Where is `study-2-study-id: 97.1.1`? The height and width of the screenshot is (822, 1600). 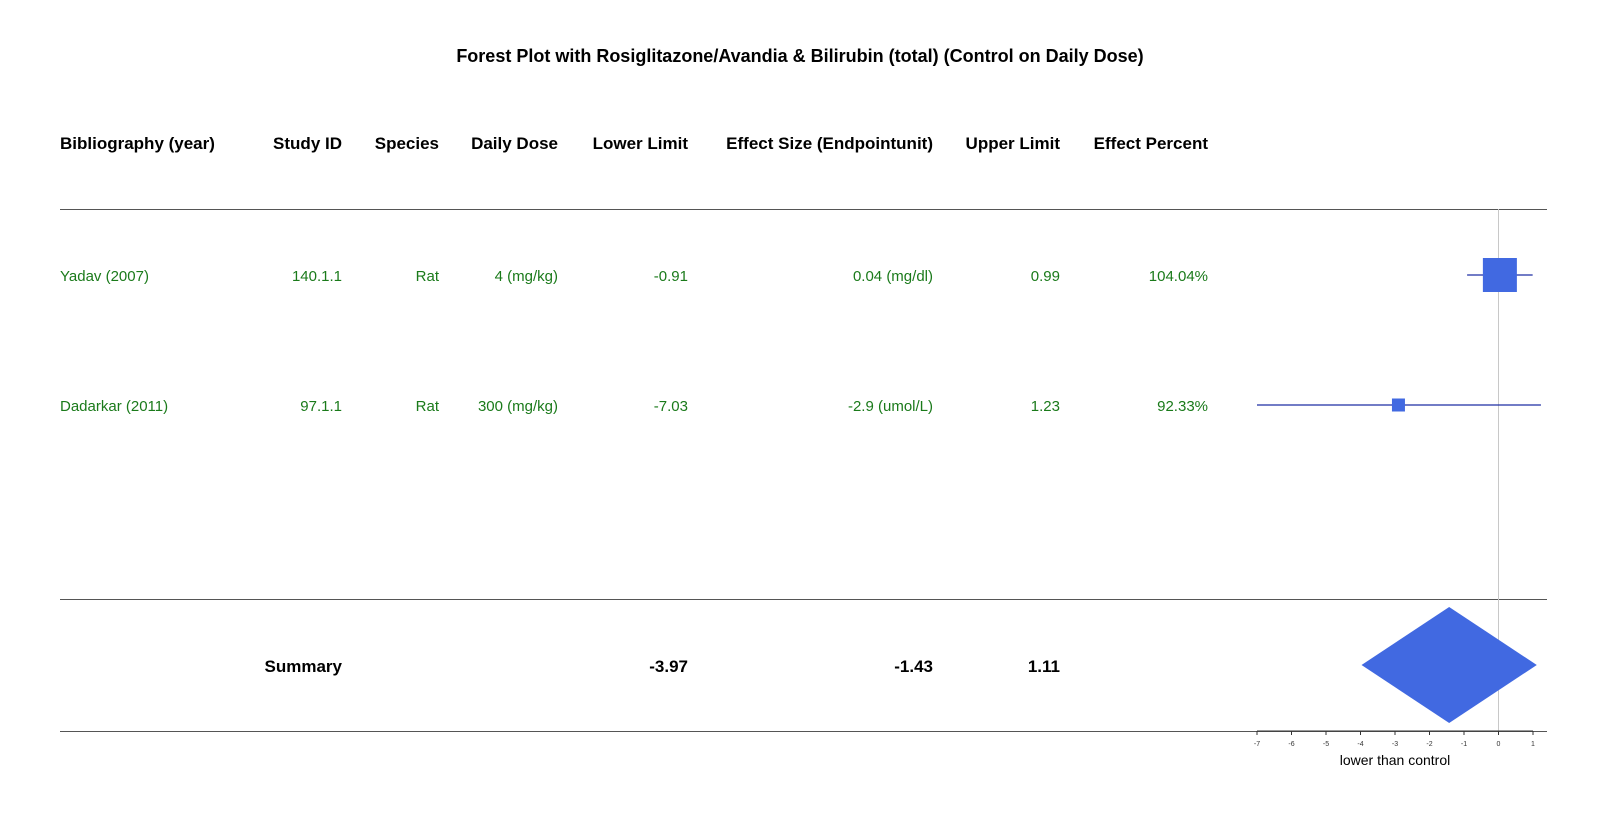
study-2-study-id: 97.1.1 is located at coordinates (321, 406).